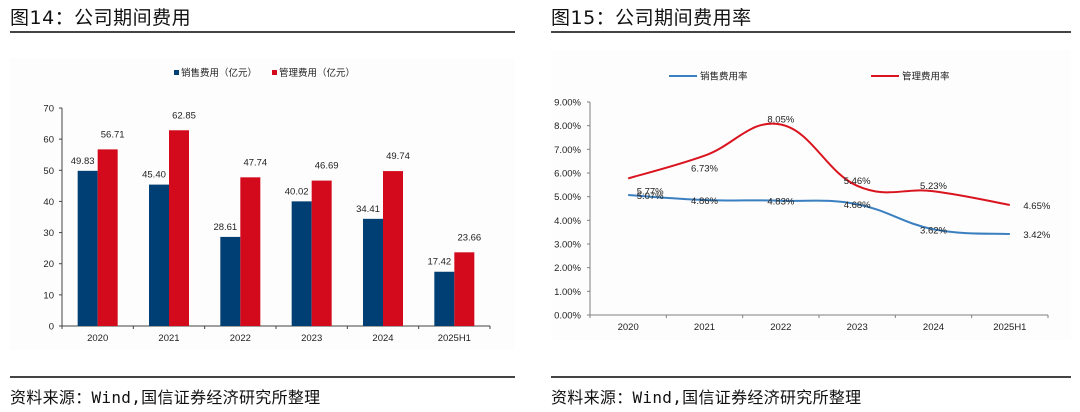 The image size is (1080, 412). What do you see at coordinates (811, 377) in the screenshot?
I see `source-rule-right` at bounding box center [811, 377].